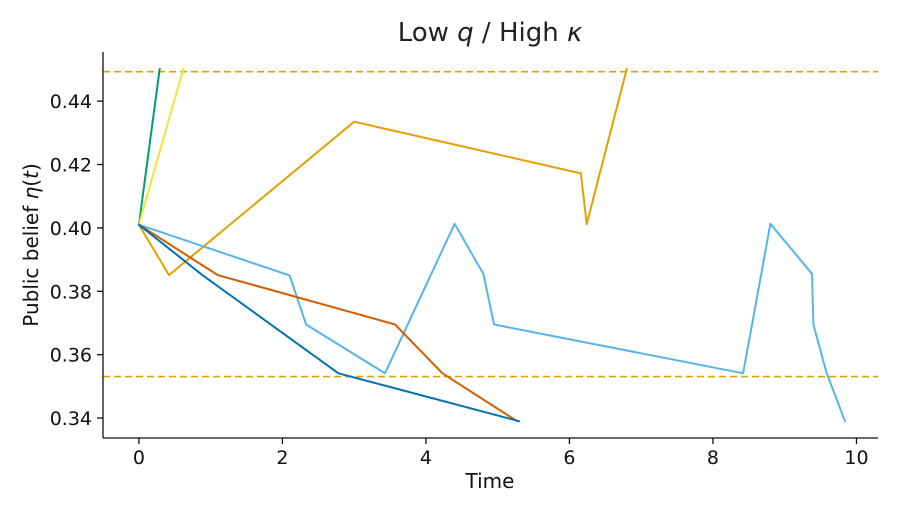 The image size is (897, 513). I want to click on y-label-part: ), so click(31, 167).